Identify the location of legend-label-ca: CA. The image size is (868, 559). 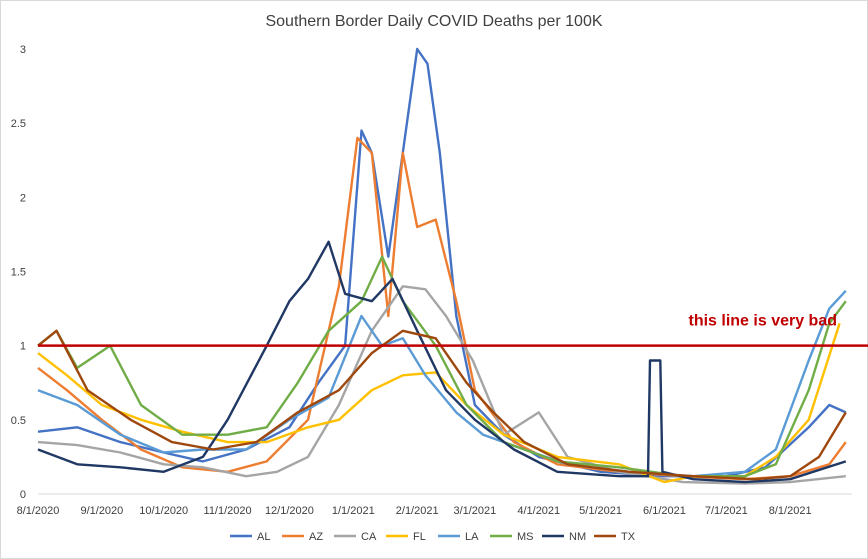
(369, 537).